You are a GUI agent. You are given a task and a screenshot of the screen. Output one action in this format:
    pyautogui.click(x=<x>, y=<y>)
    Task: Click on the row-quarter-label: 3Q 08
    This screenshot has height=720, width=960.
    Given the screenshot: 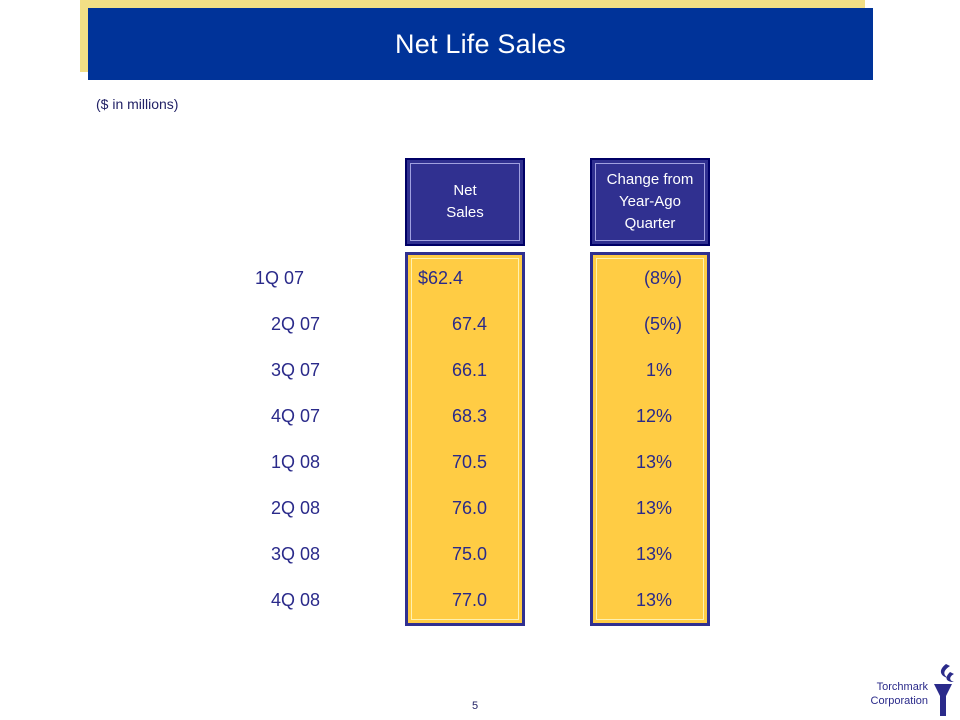 What is the action you would take?
    pyautogui.click(x=295, y=554)
    